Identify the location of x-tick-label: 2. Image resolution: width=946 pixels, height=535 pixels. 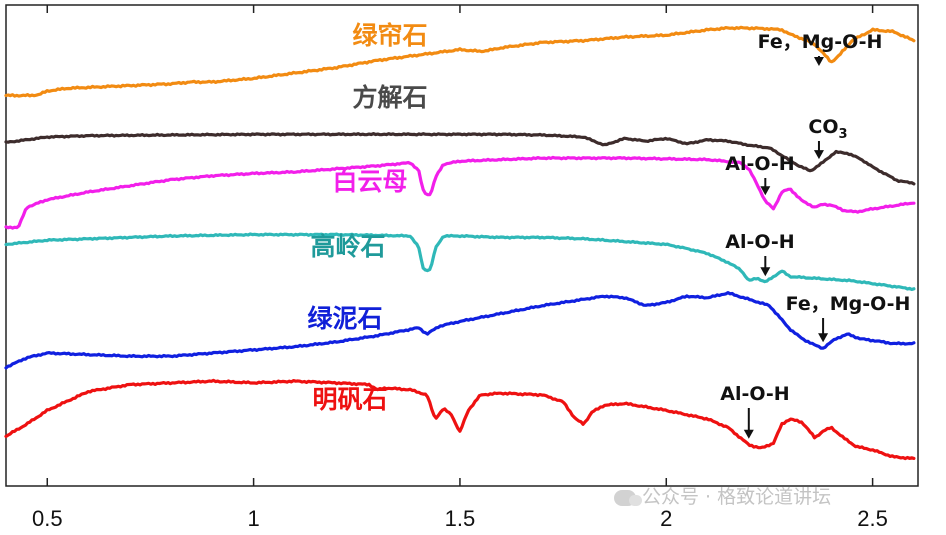
(666, 518).